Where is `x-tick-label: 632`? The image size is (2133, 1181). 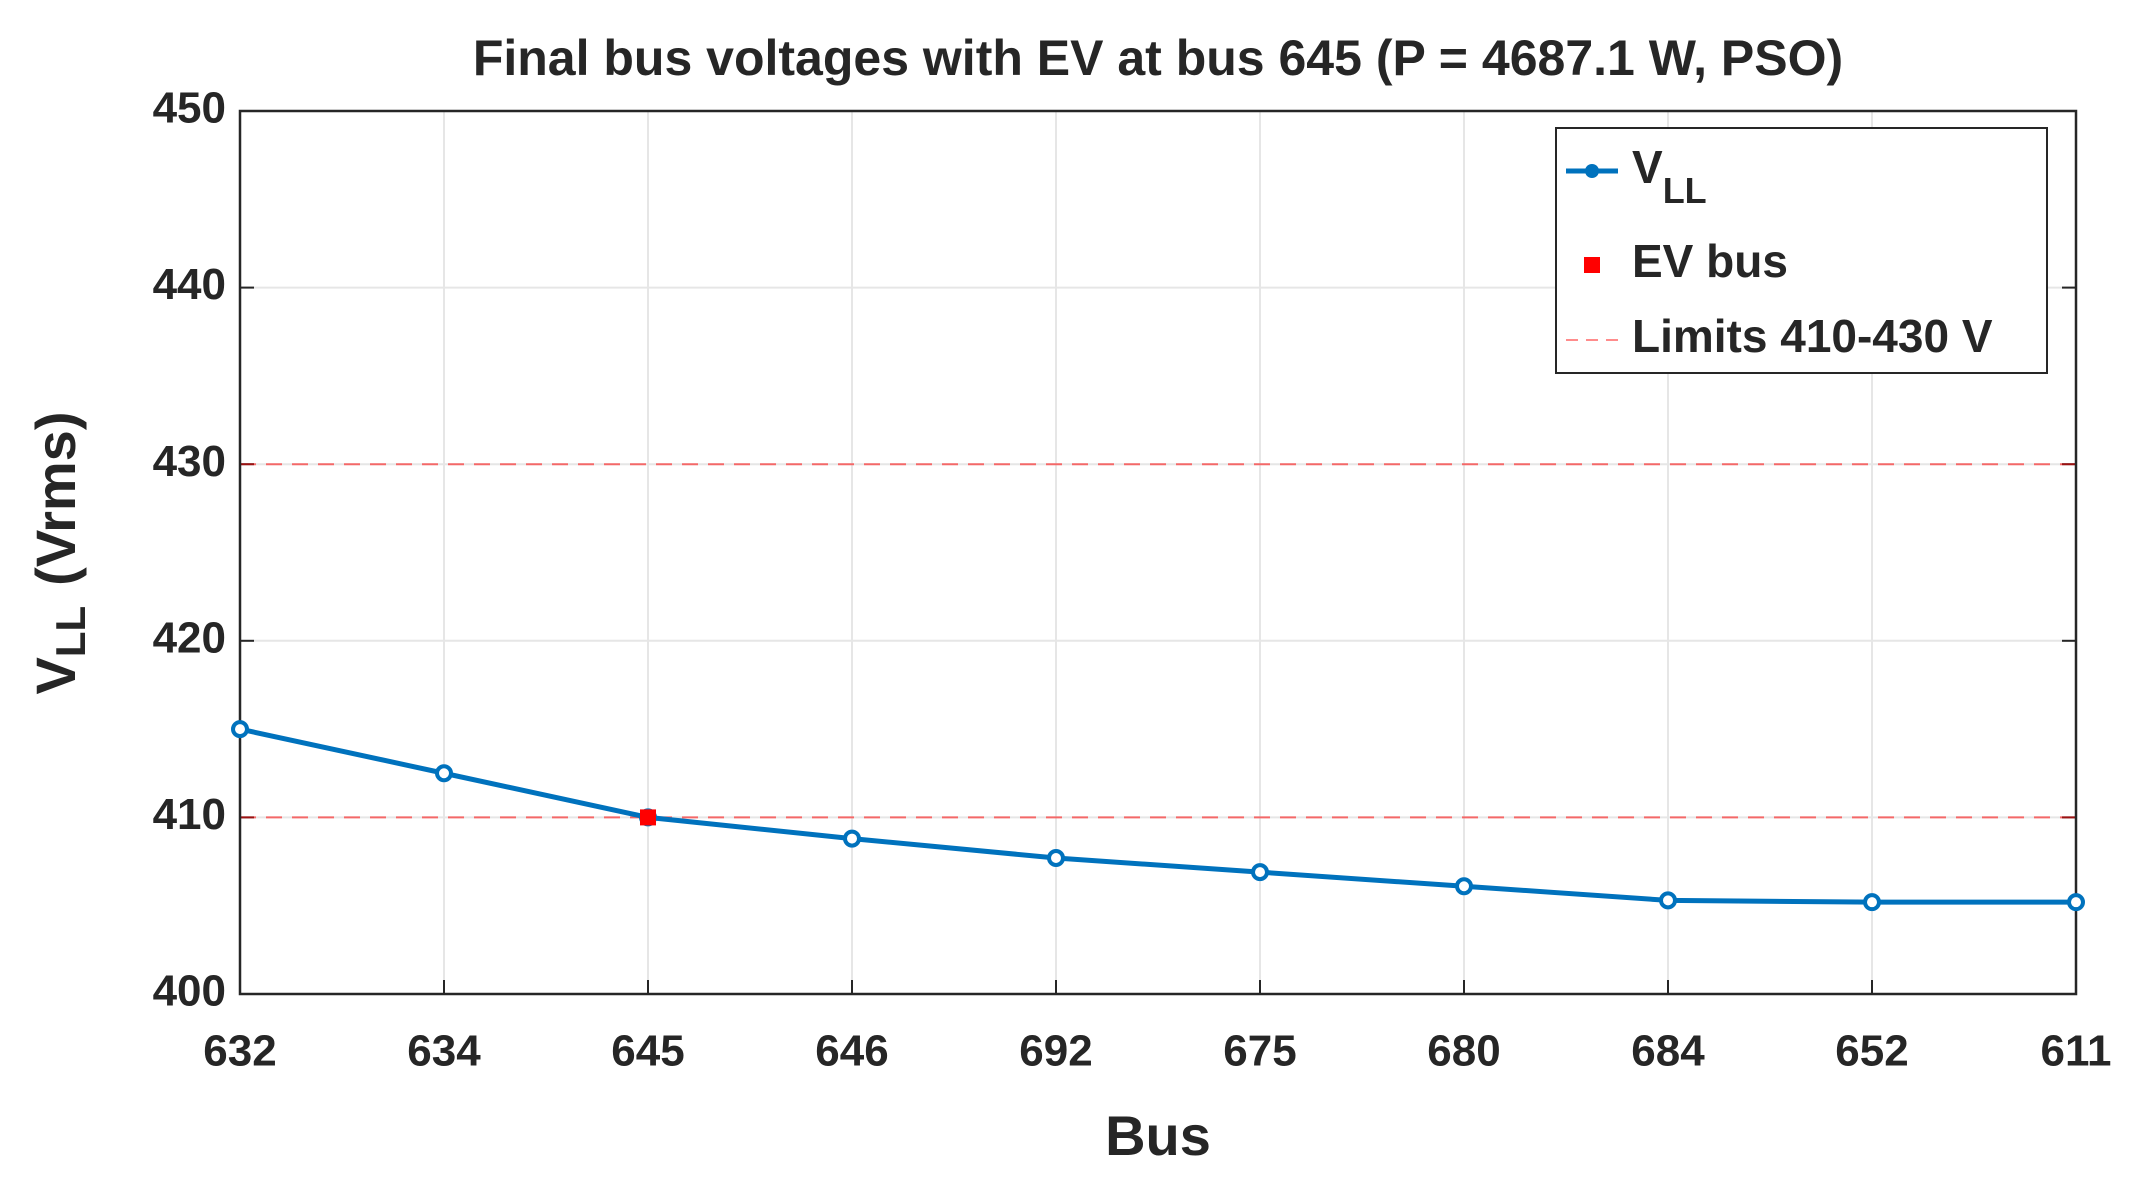
x-tick-label: 632 is located at coordinates (239, 1051).